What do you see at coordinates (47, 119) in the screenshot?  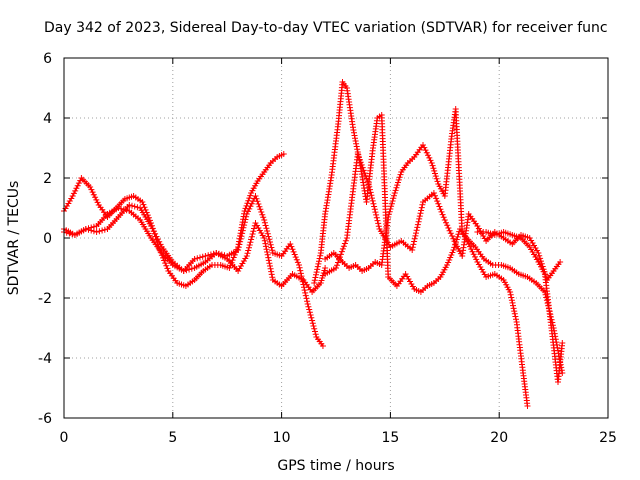 I see `y-tick-label: 4` at bounding box center [47, 119].